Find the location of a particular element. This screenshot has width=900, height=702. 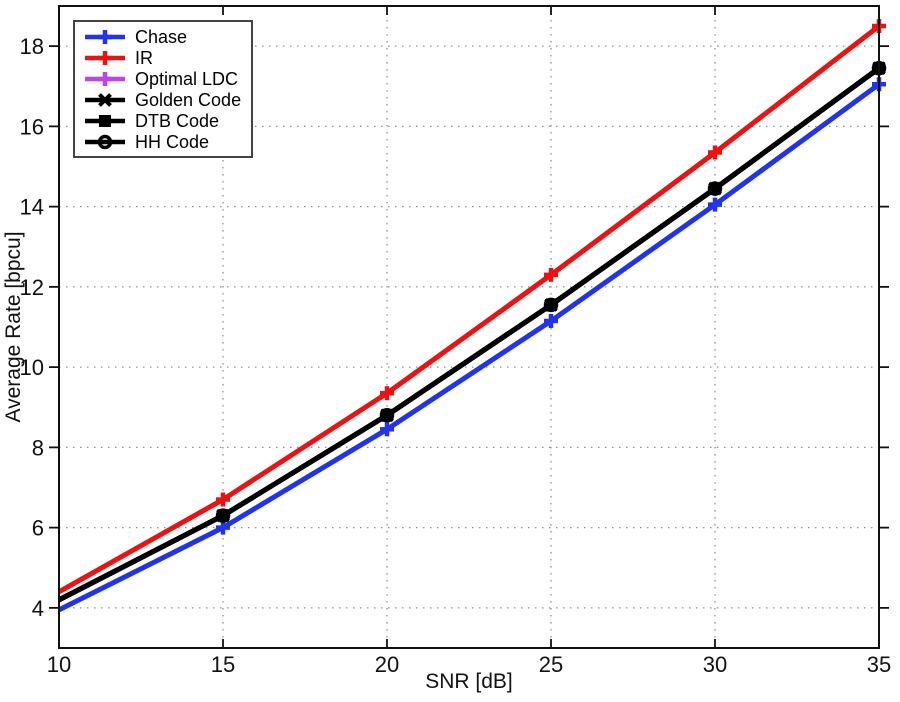

legend-marker-golden-code is located at coordinates (105, 99).